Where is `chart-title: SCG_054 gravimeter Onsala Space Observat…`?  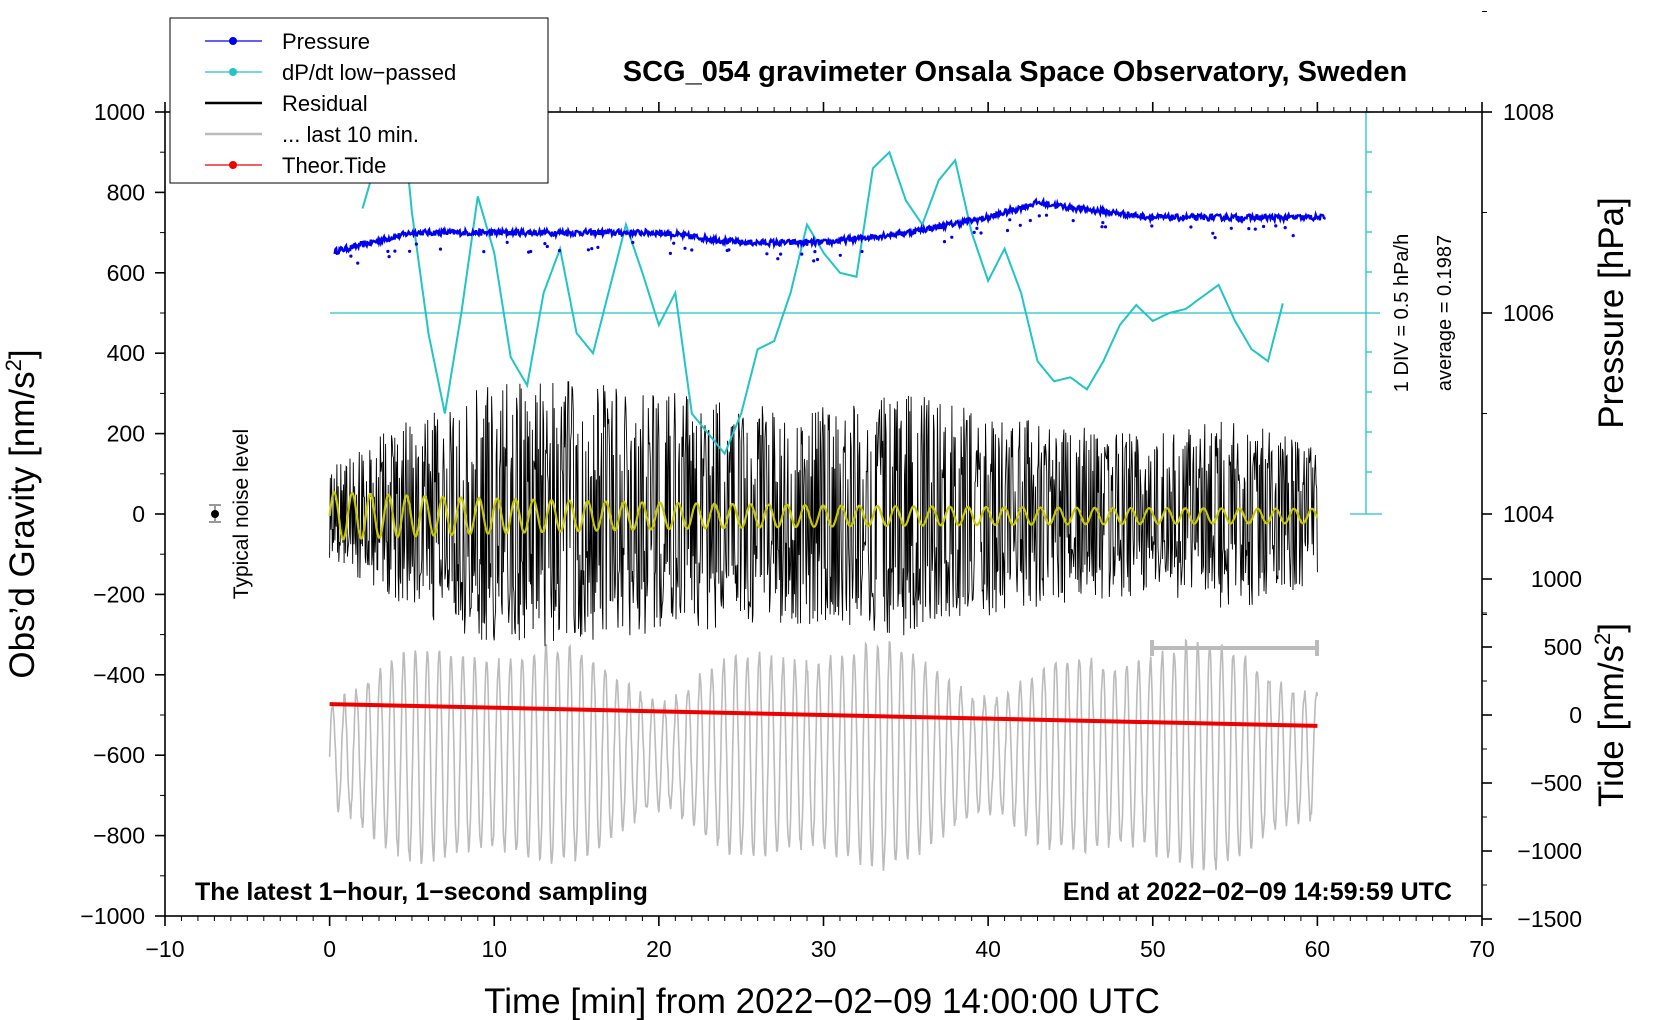
chart-title: SCG_054 gravimeter Onsala Space Observat… is located at coordinates (1015, 72).